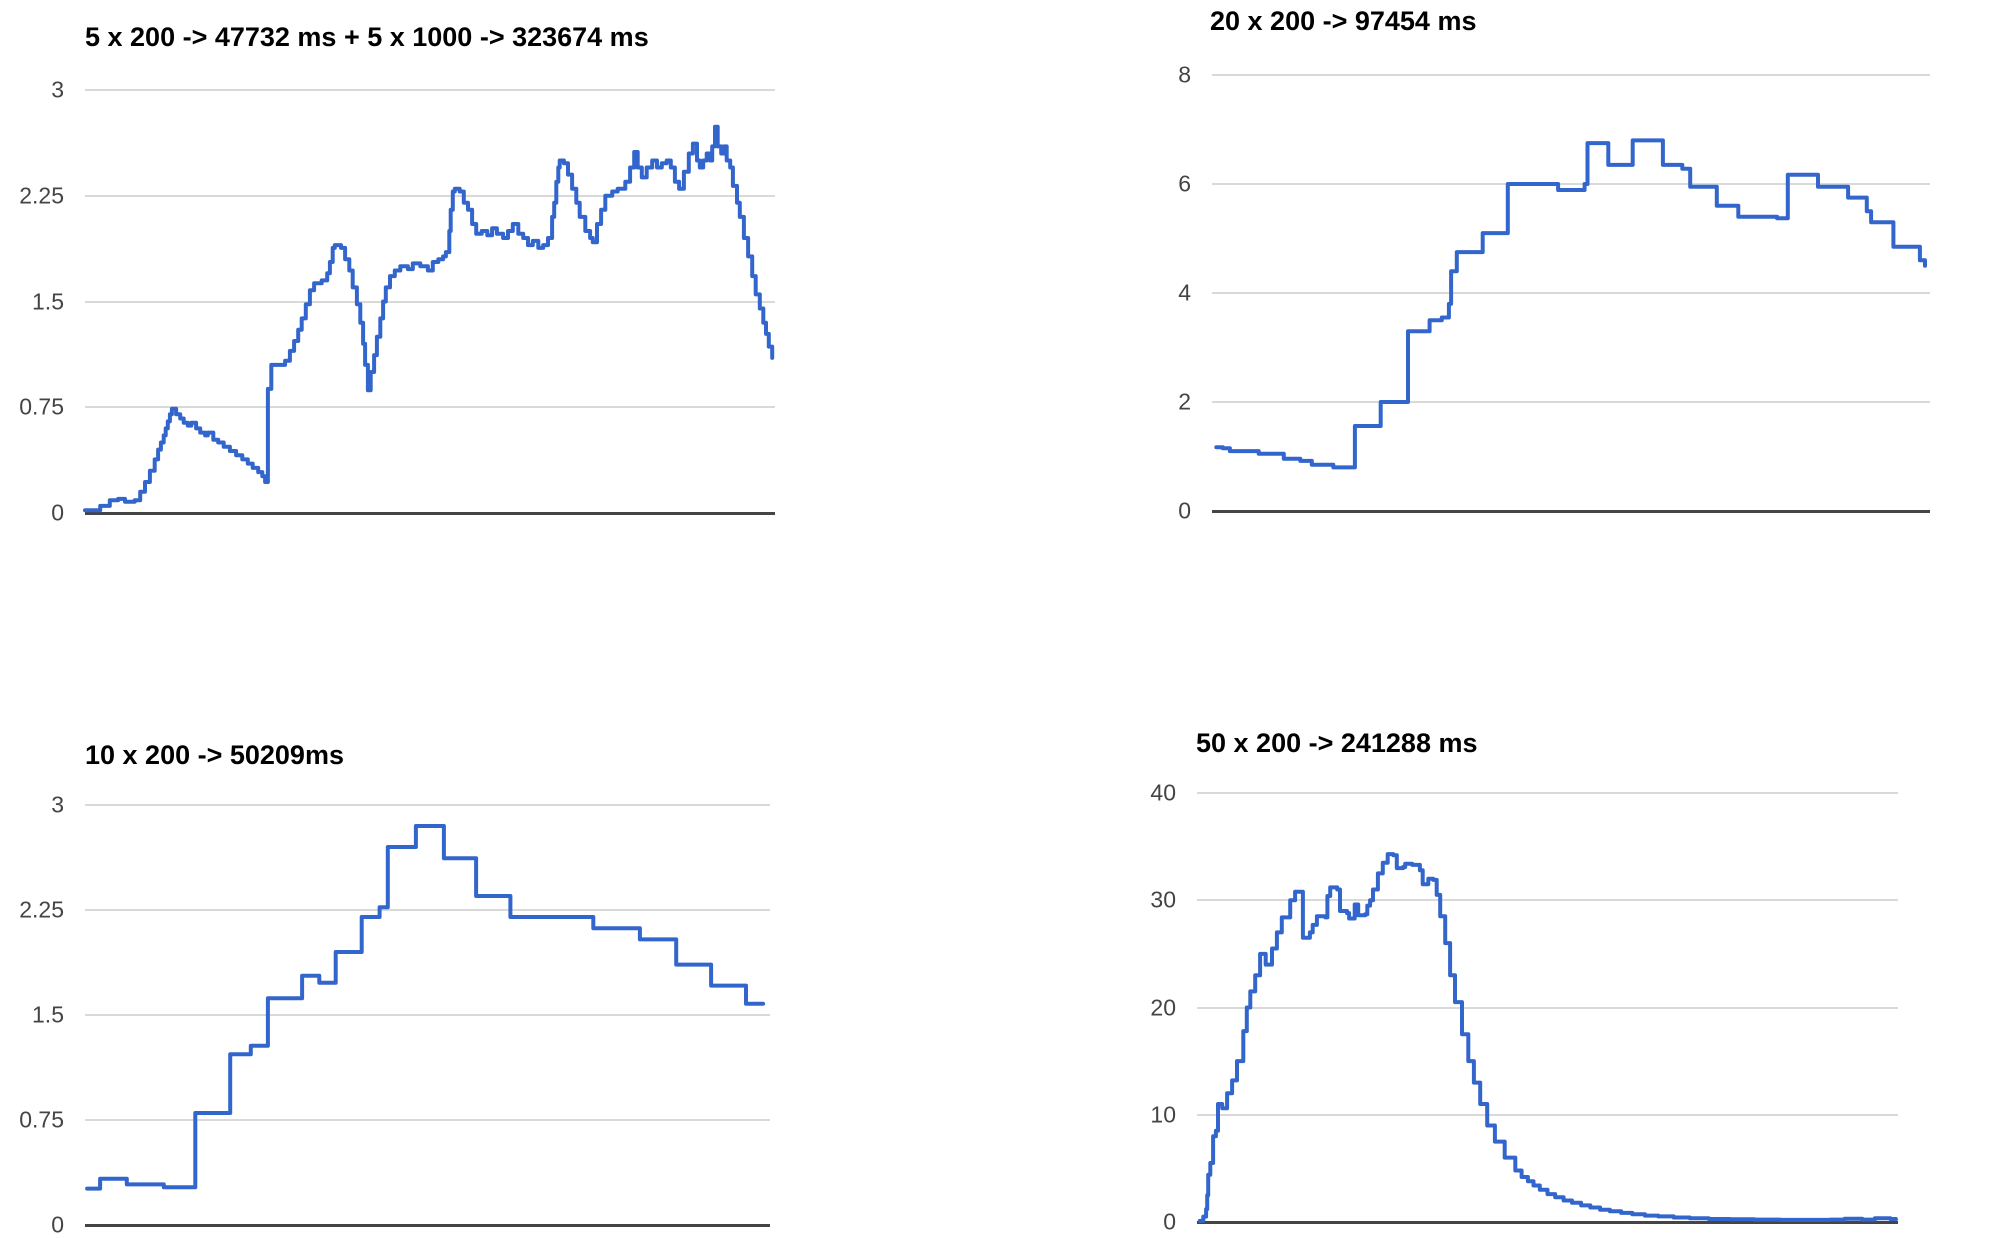  Describe the element at coordinates (1163, 1114) in the screenshot. I see `y-axis-tick-label: 10` at that location.